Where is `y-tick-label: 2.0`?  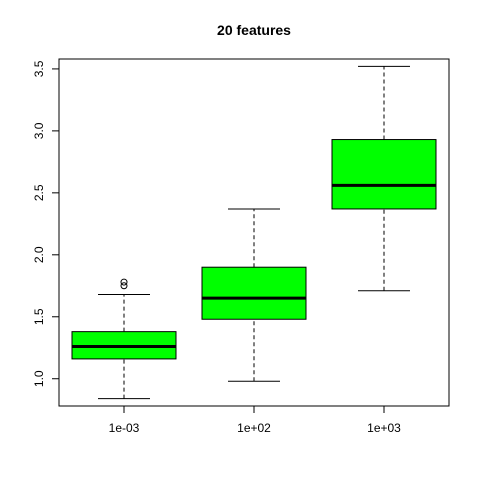
y-tick-label: 2.0 is located at coordinates (39, 254).